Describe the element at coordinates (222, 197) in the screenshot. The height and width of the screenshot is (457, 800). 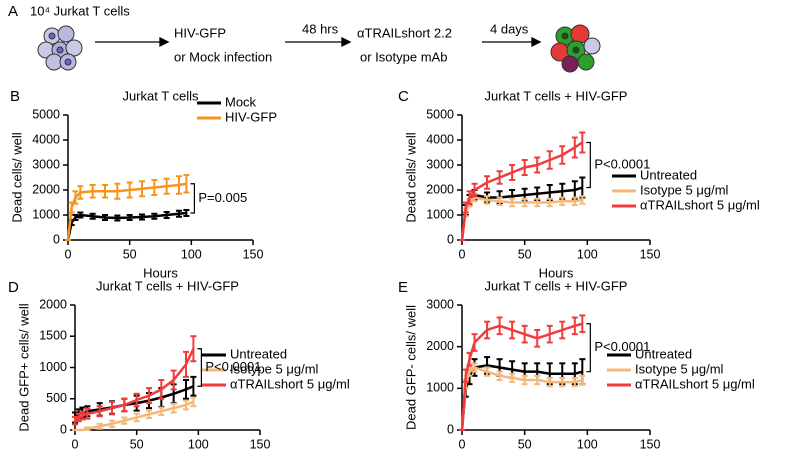
I see `annotation: P=0.005` at that location.